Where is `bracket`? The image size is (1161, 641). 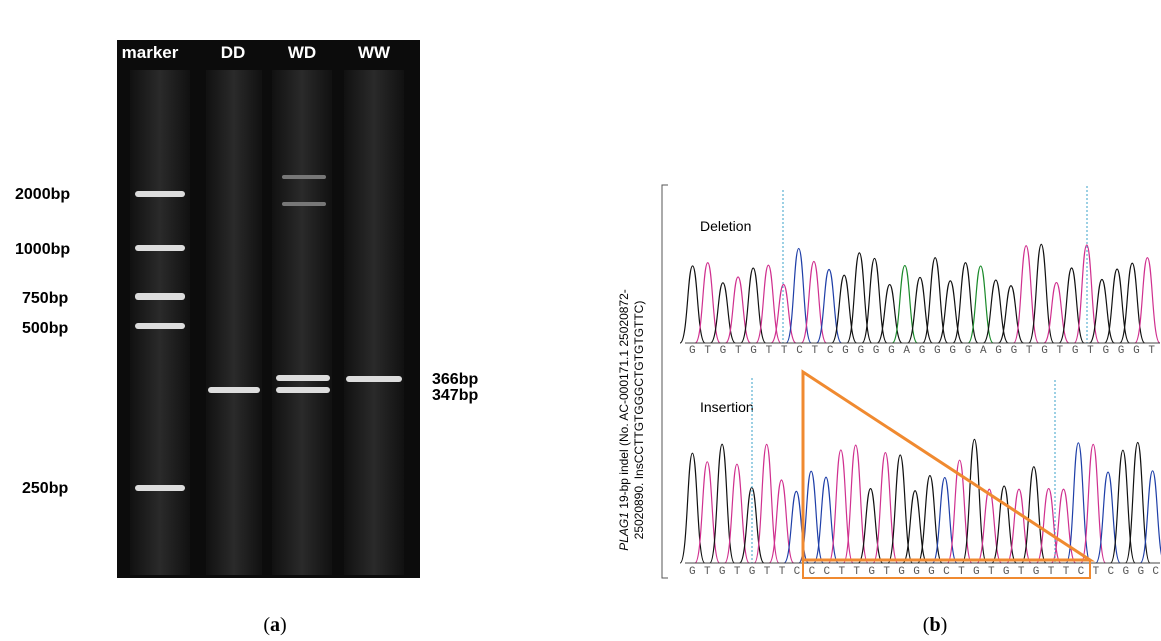 bracket is located at coordinates (664, 381).